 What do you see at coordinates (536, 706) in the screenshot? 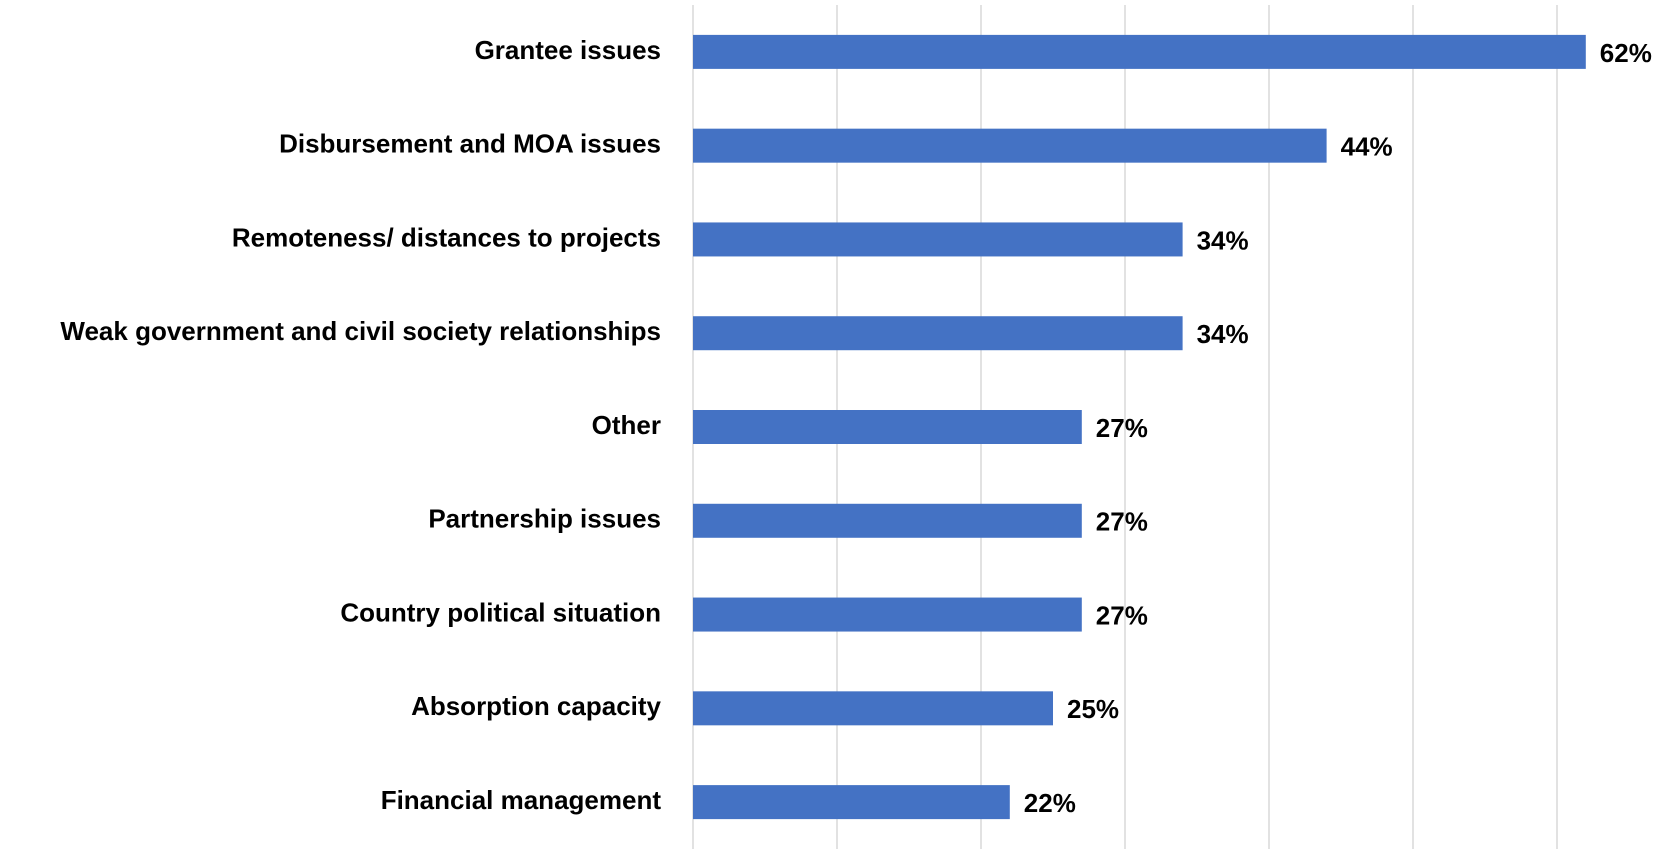
I see `category-label: Absorption capacity` at bounding box center [536, 706].